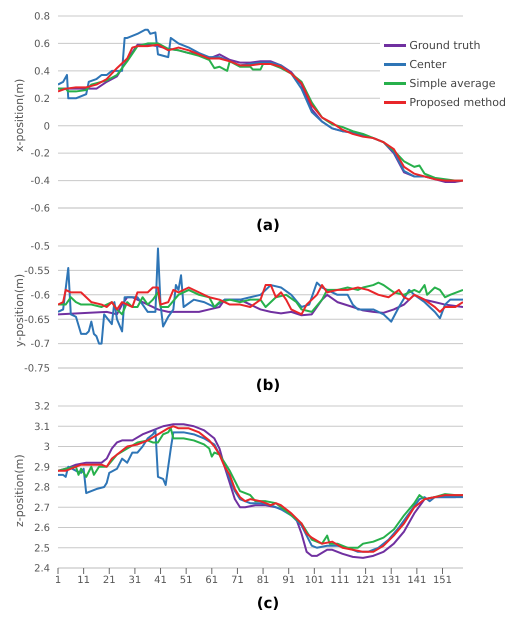 The height and width of the screenshot is (633, 507). Describe the element at coordinates (457, 103) in the screenshot. I see `legend-label: Proposed method` at that location.